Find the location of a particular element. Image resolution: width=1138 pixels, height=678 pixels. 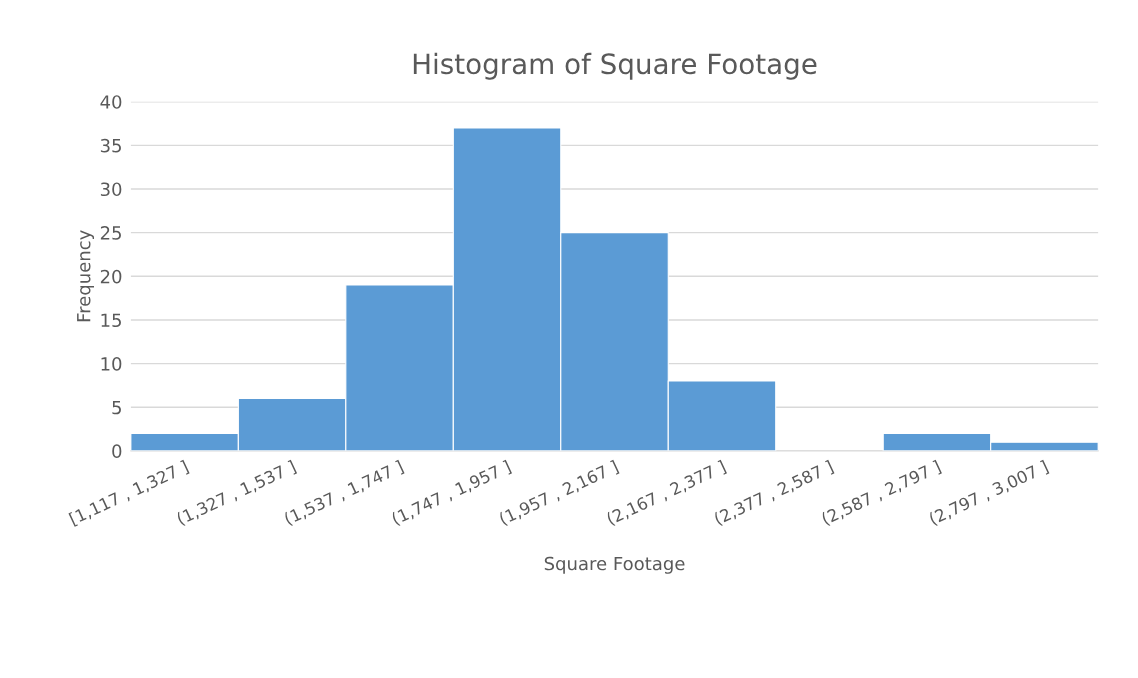

y-tick-label: 35 is located at coordinates (110, 145).